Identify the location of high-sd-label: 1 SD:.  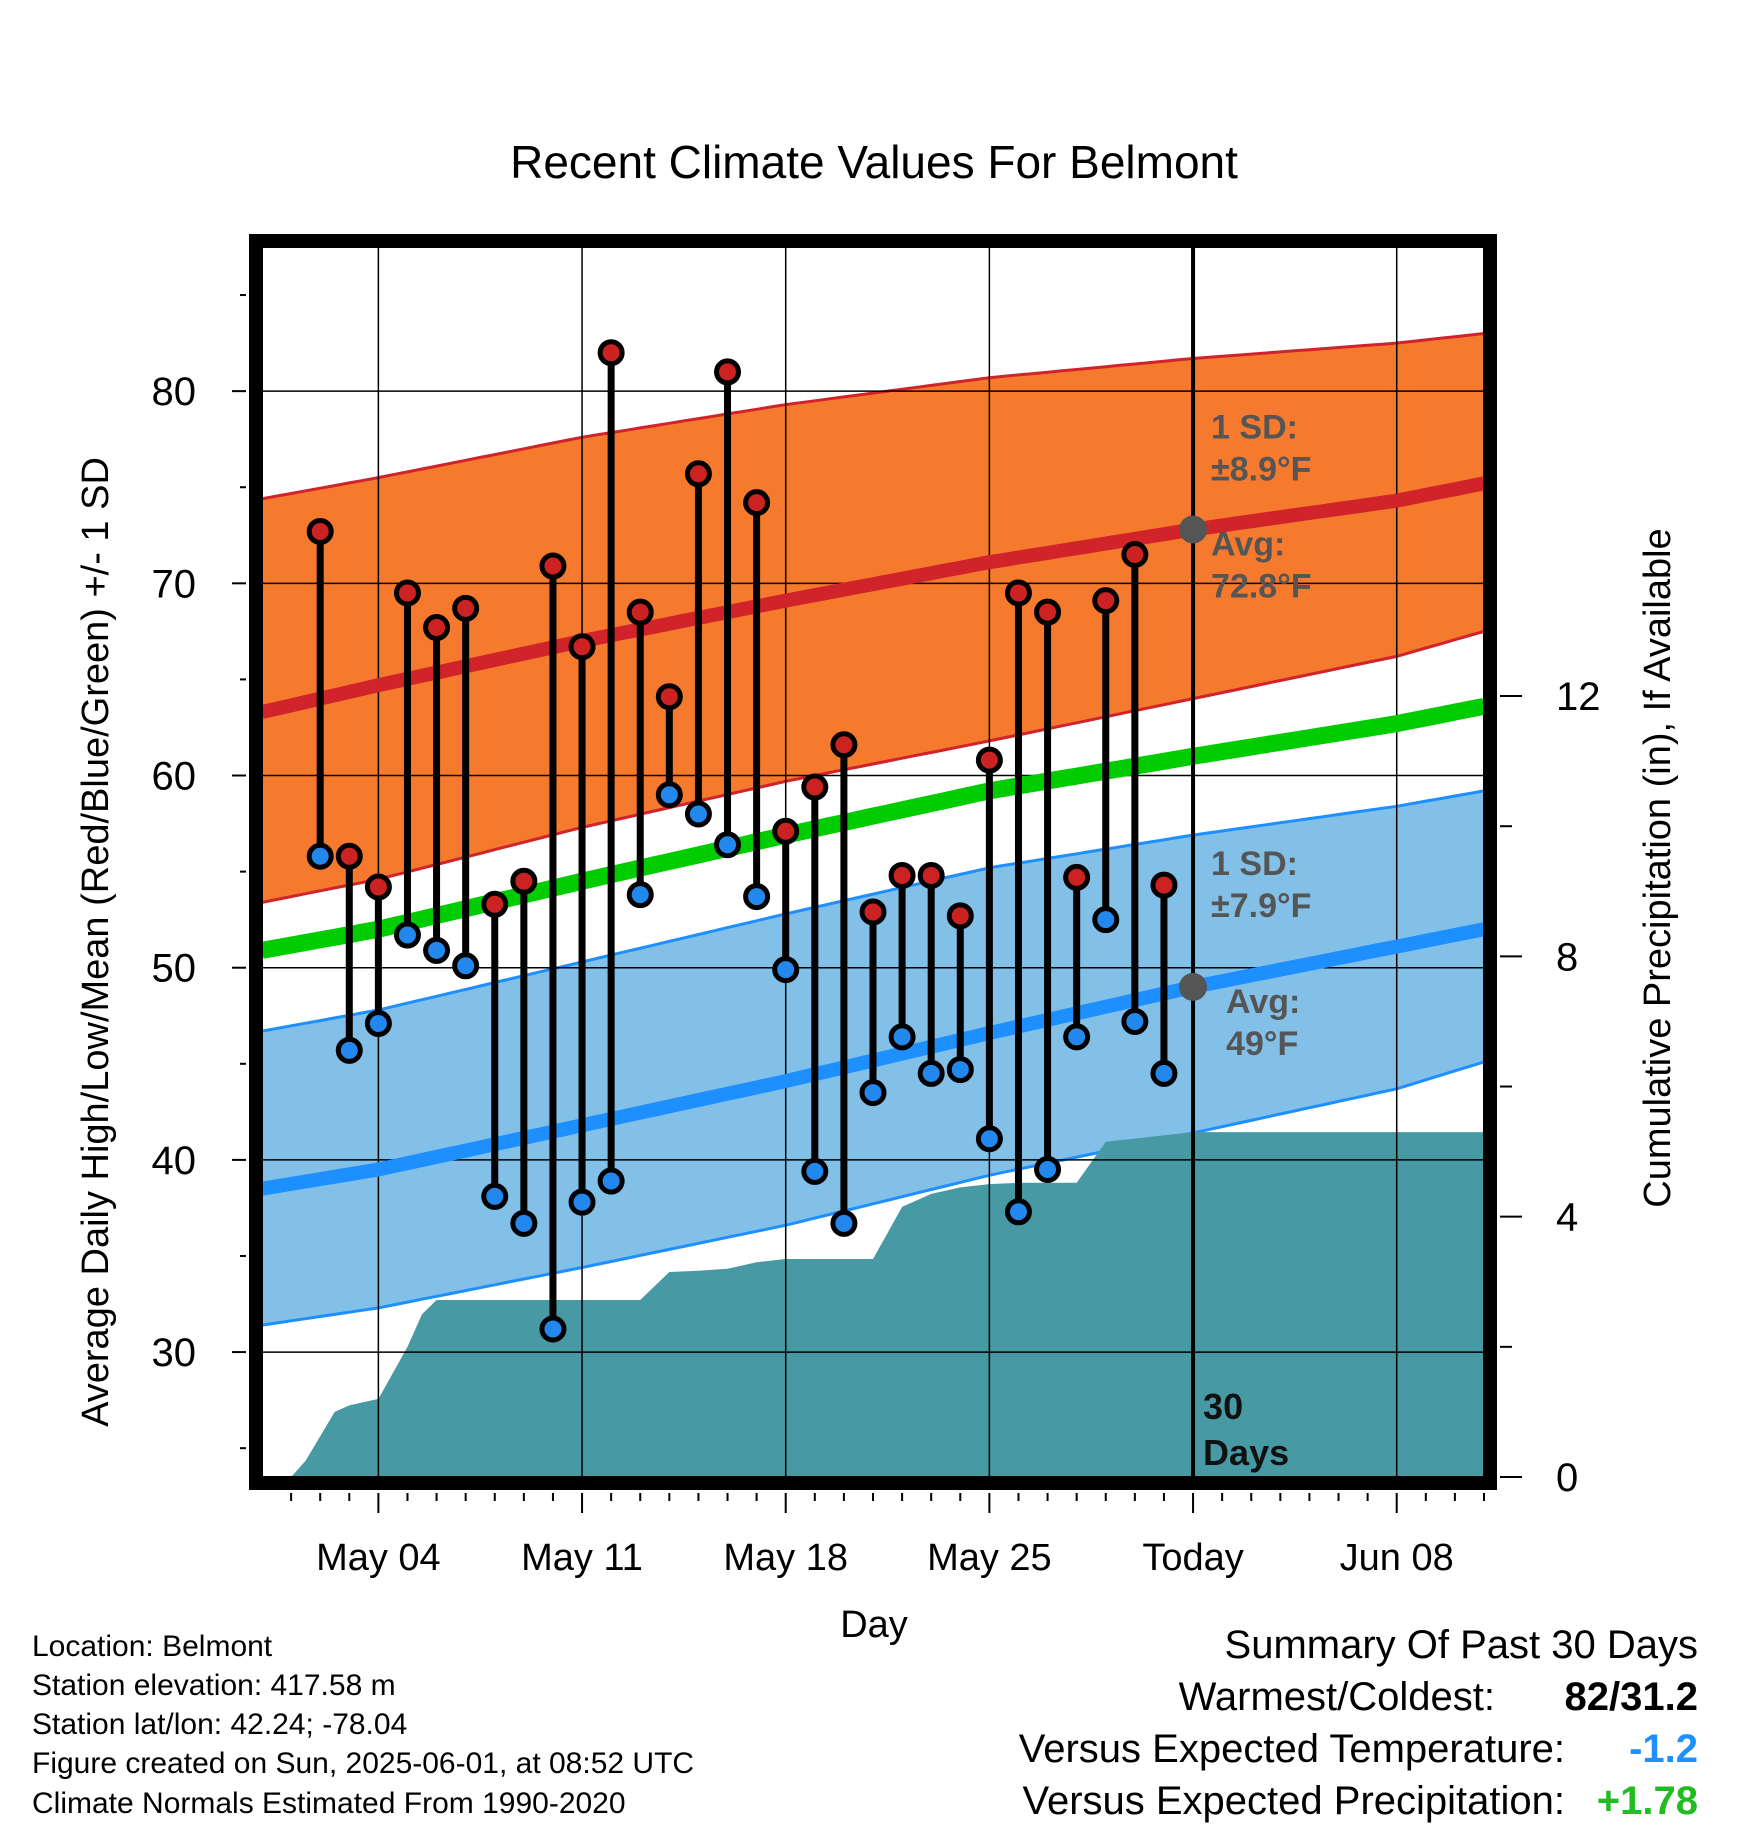
(1254, 427).